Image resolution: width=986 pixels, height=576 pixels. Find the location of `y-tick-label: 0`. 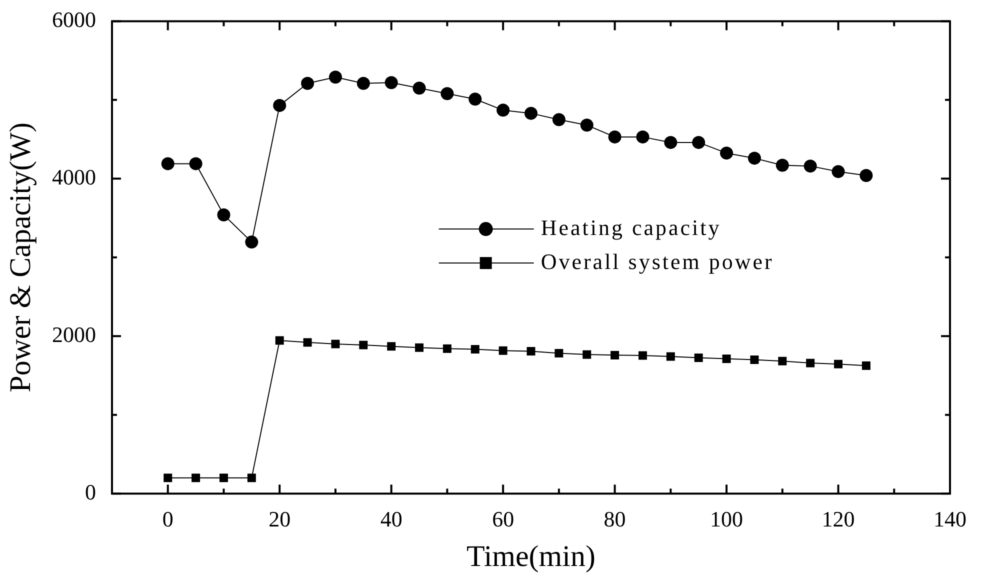

y-tick-label: 0 is located at coordinates (90, 491).